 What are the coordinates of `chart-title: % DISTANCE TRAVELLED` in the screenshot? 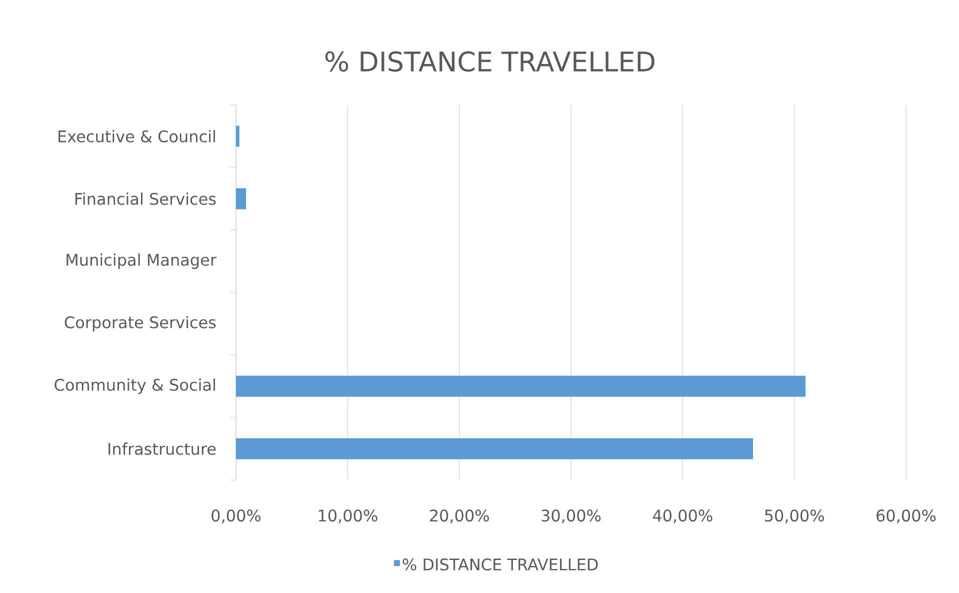 It's located at (489, 61).